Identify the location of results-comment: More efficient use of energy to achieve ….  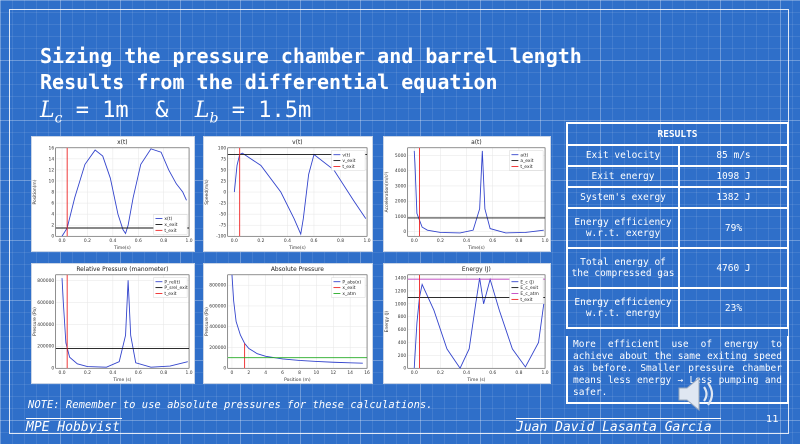
(677, 370).